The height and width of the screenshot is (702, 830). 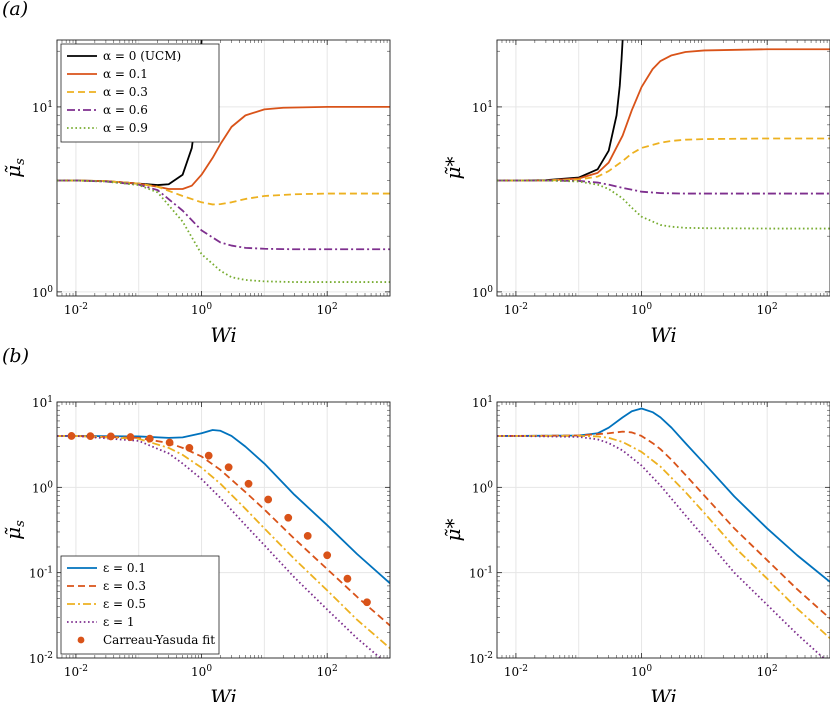 What do you see at coordinates (119, 622) in the screenshot?
I see `legend-label: ε = 1` at bounding box center [119, 622].